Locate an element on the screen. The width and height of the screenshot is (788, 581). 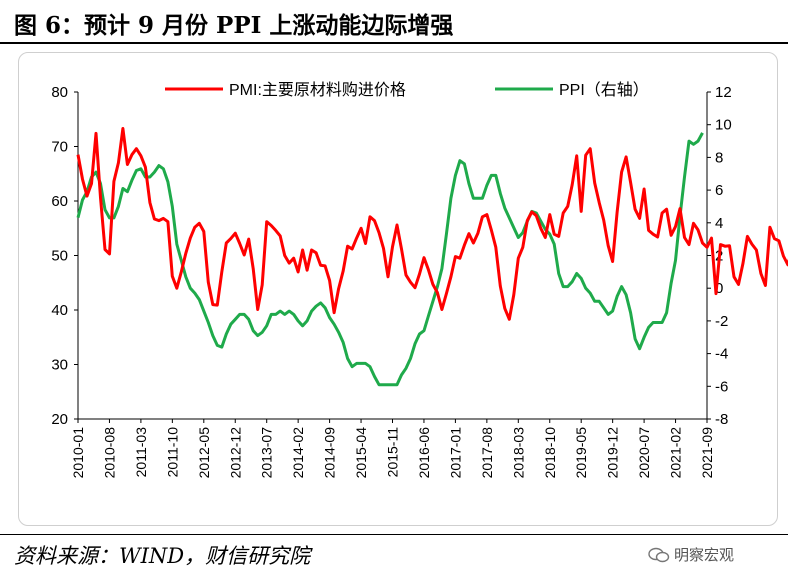
title-divider is located at coordinates (394, 43).